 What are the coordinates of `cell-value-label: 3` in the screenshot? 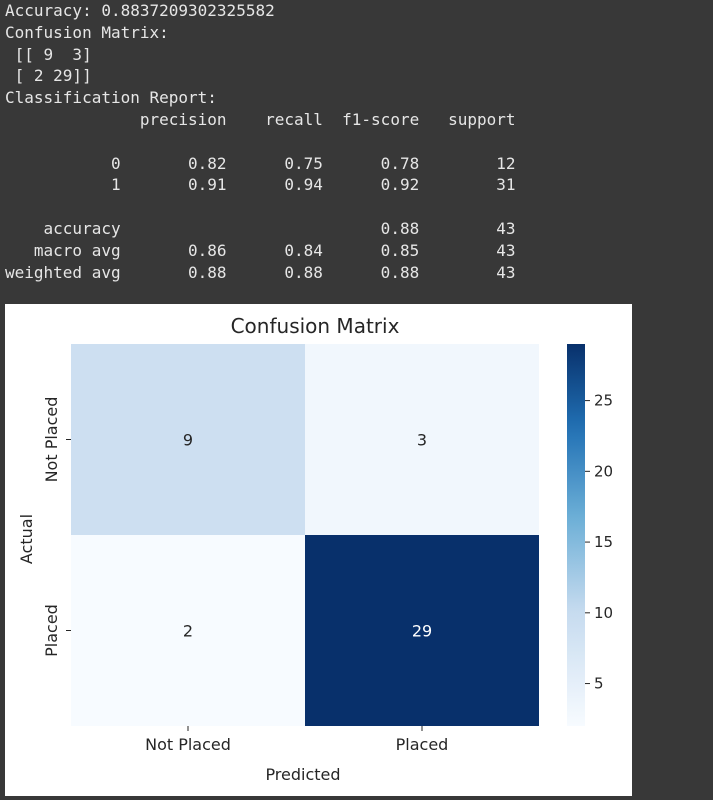 It's located at (422, 440).